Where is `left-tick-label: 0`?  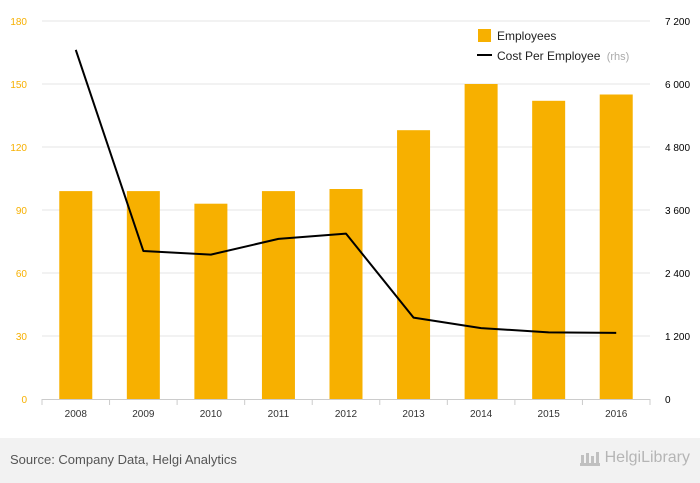
left-tick-label: 0 is located at coordinates (24, 400).